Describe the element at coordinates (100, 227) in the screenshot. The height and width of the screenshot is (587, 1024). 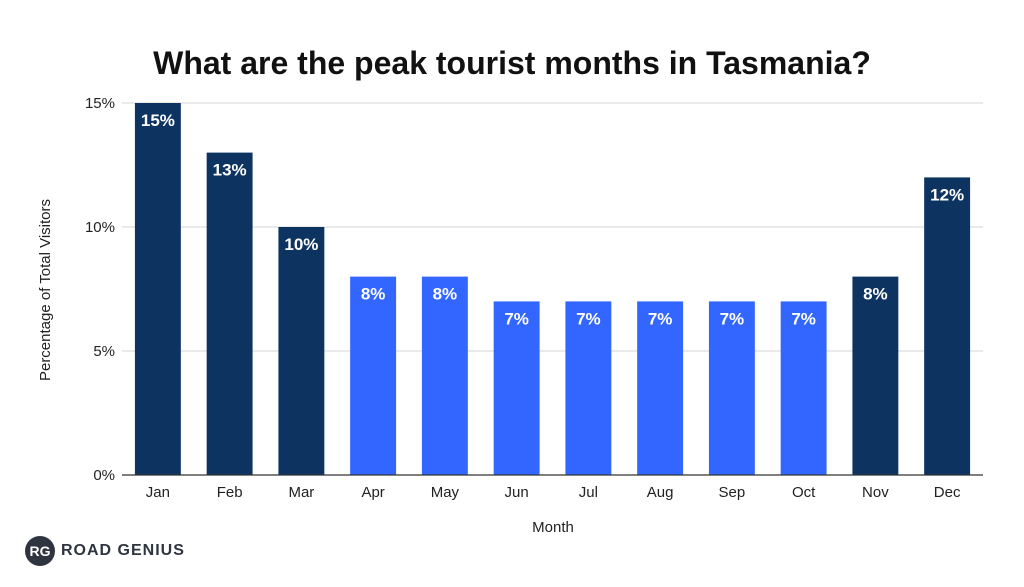
I see `y-tick-label: 10%` at that location.